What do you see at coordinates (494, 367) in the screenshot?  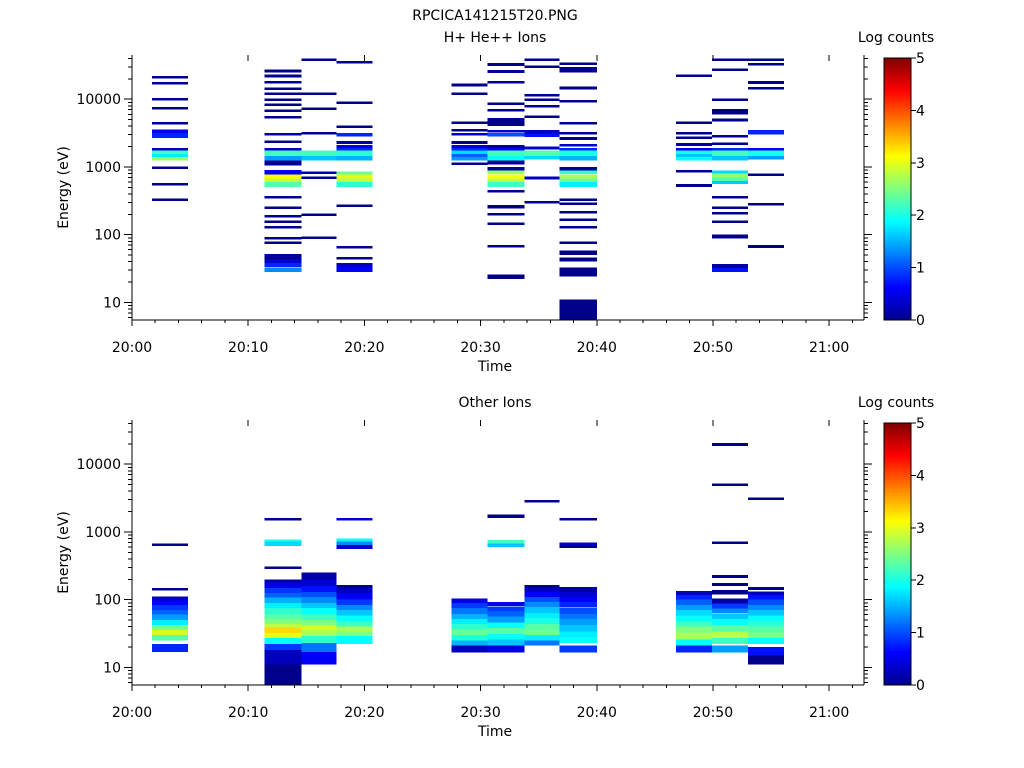 I see `x-axis-label: Time` at bounding box center [494, 367].